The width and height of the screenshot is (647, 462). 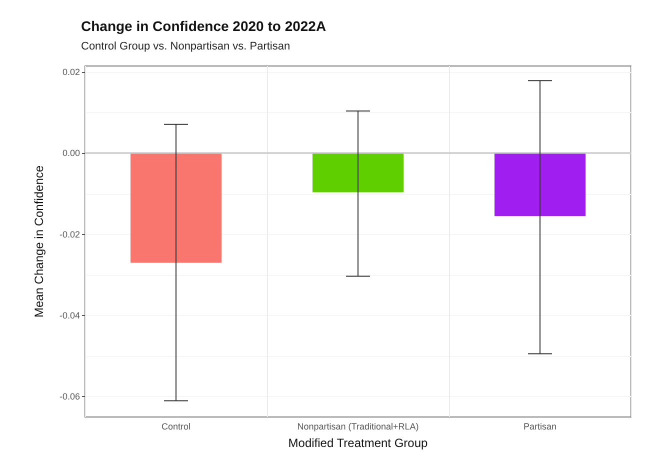 What do you see at coordinates (358, 443) in the screenshot?
I see `x-axis-title: Modified Treatment Group` at bounding box center [358, 443].